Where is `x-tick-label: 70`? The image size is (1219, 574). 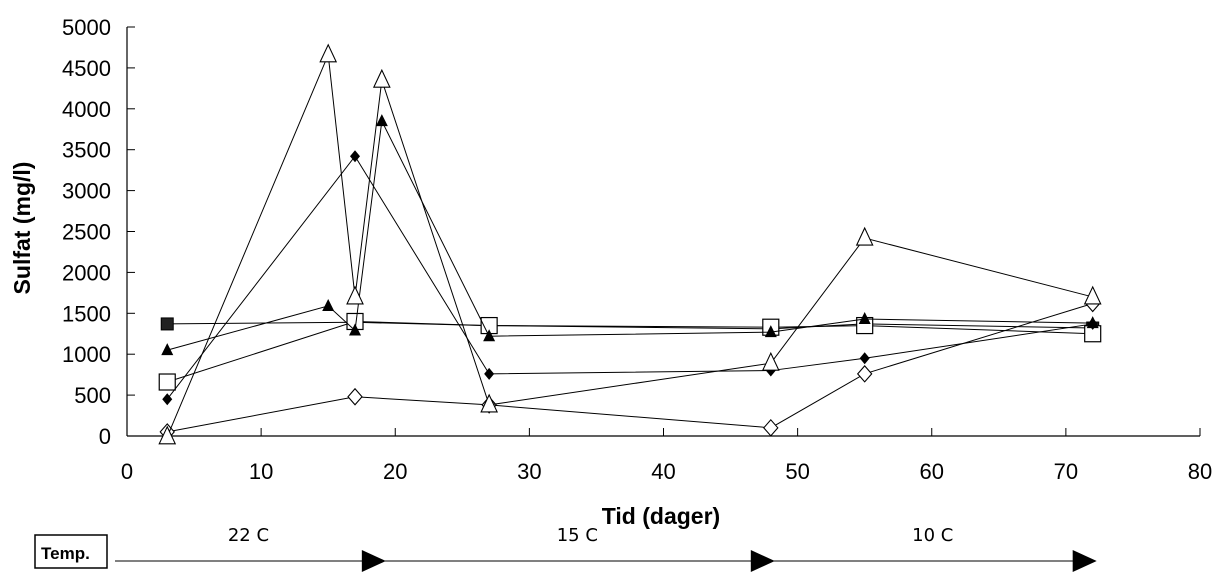
x-tick-label: 70 is located at coordinates (1066, 471).